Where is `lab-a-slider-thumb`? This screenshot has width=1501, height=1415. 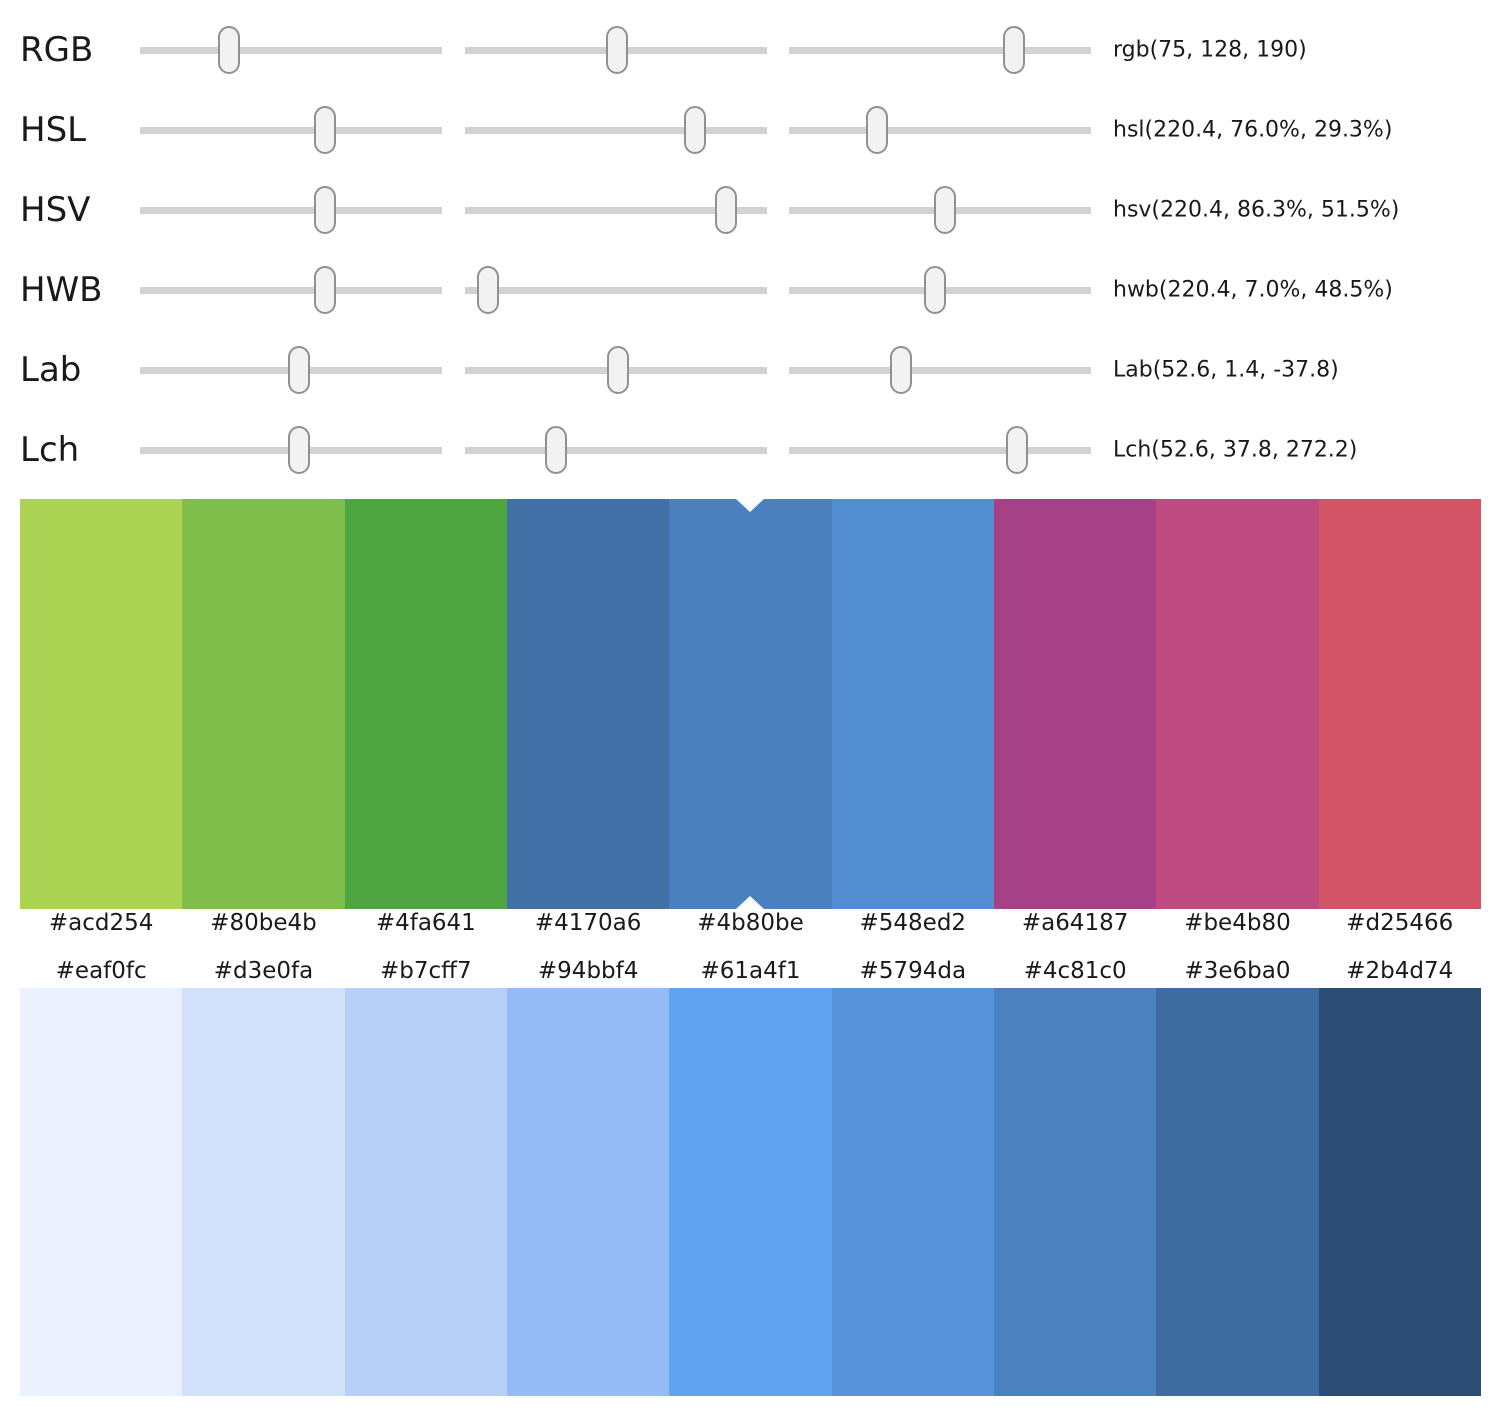 lab-a-slider-thumb is located at coordinates (618, 370).